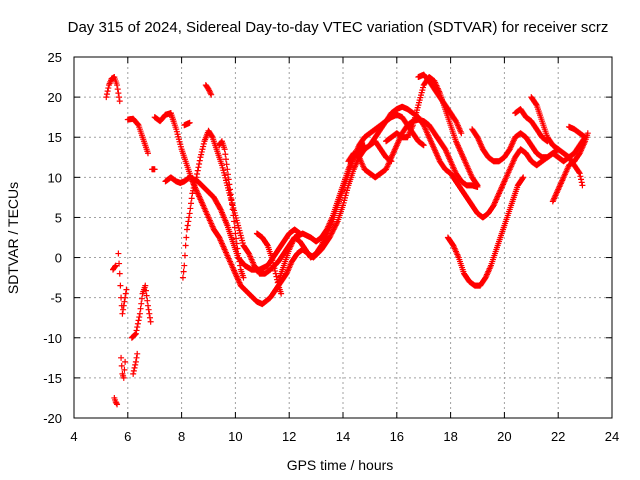 The width and height of the screenshot is (640, 480). What do you see at coordinates (181, 436) in the screenshot?
I see `x-tick-label: 8` at bounding box center [181, 436].